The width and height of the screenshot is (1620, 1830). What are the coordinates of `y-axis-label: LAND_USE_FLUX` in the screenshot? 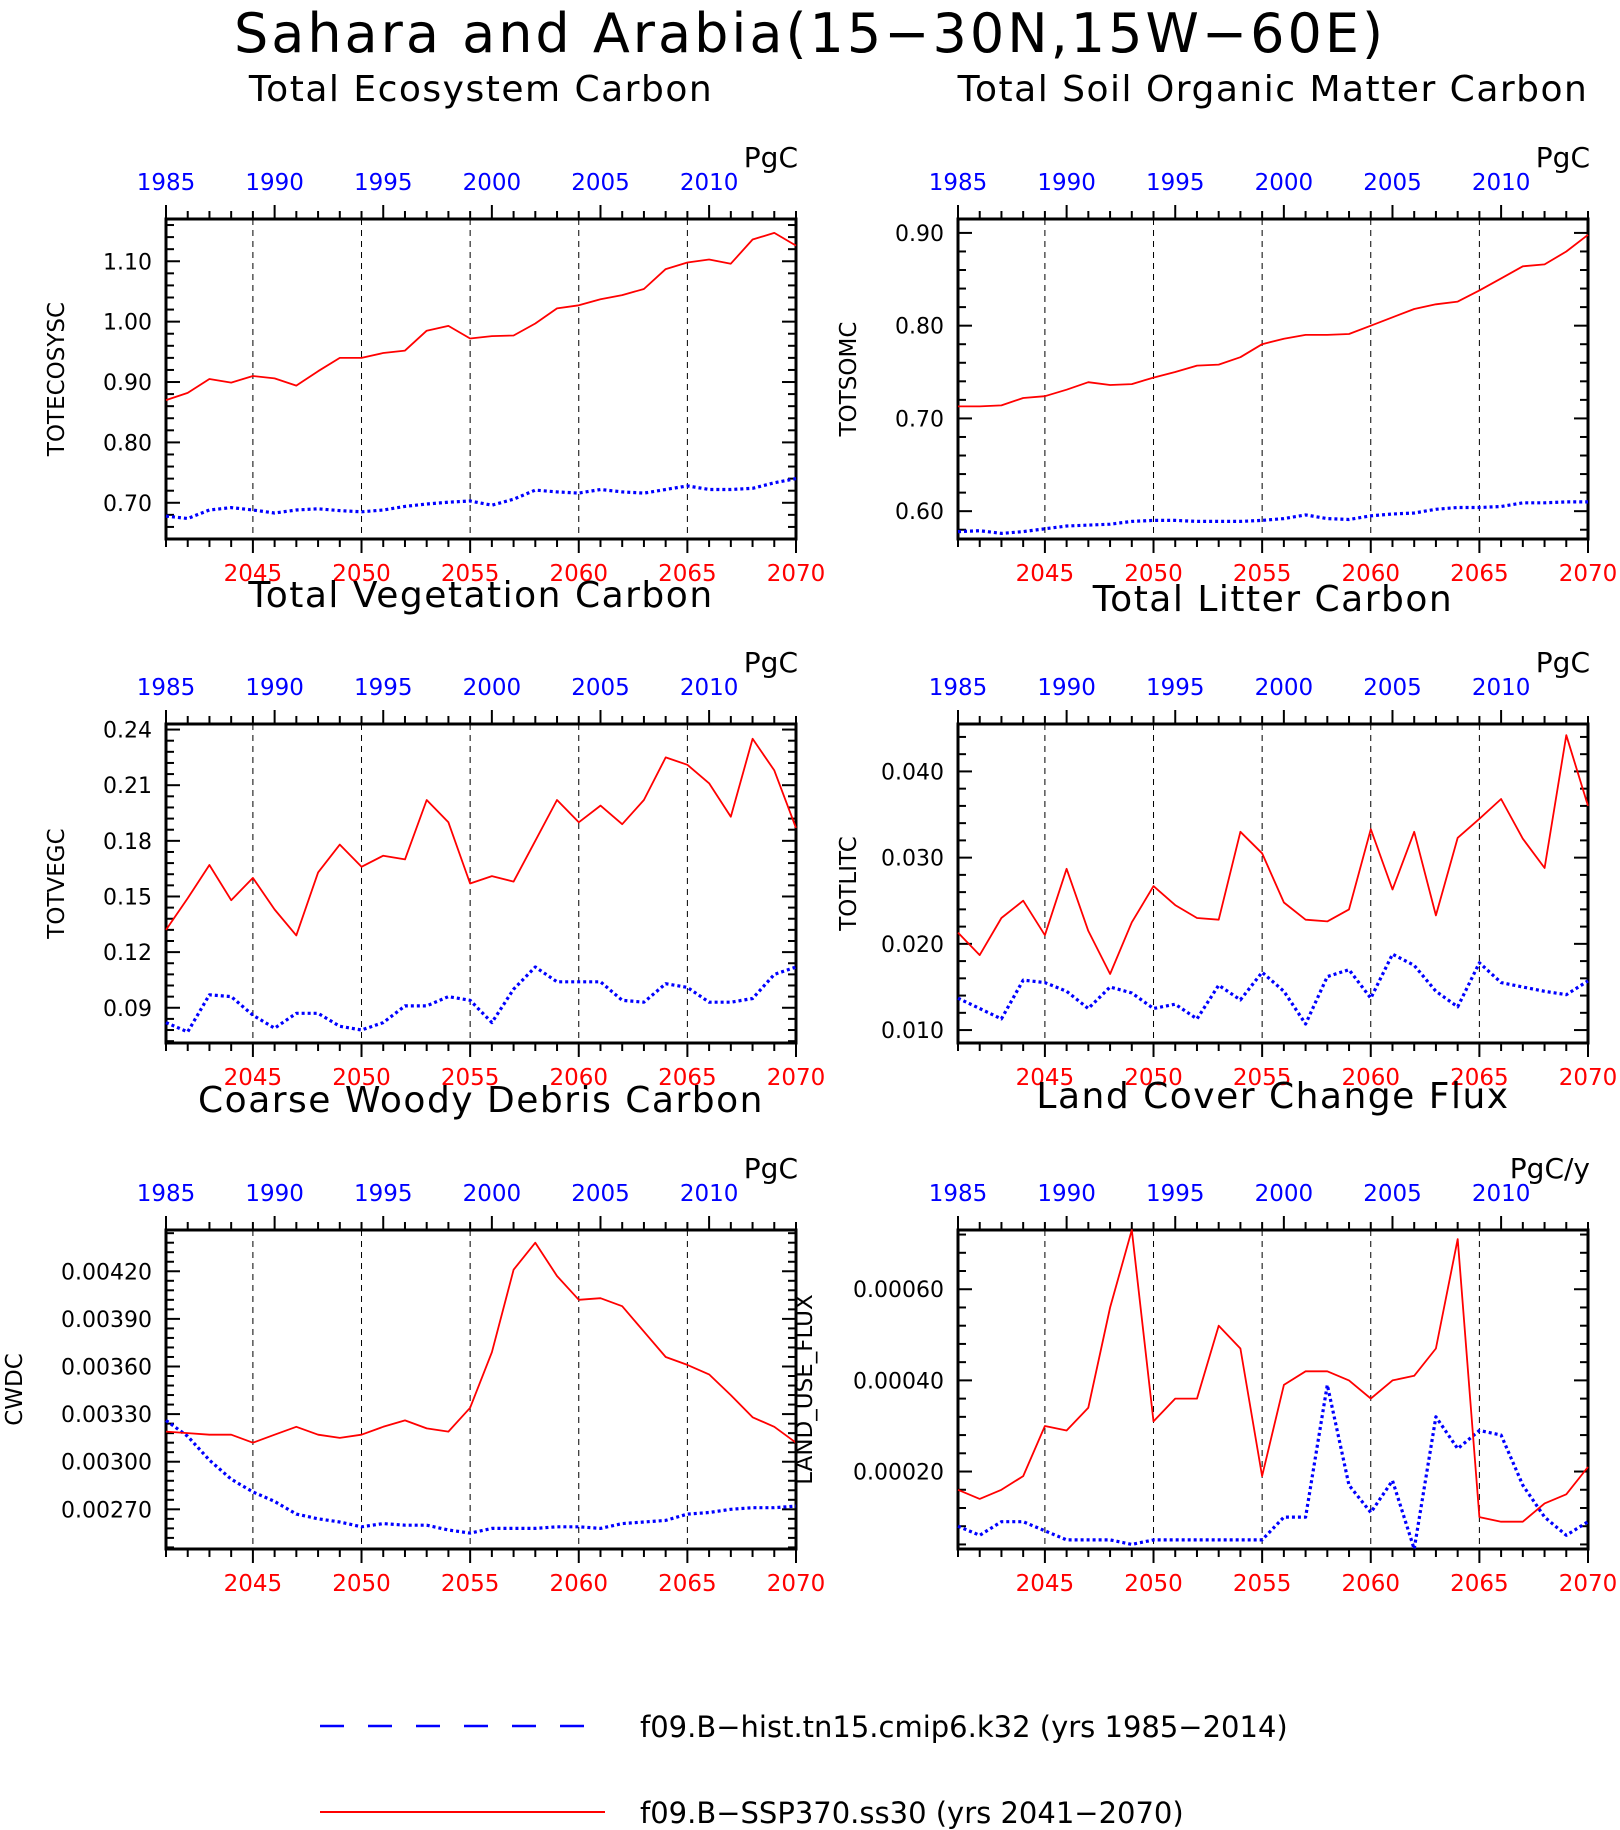 It's located at (805, 1389).